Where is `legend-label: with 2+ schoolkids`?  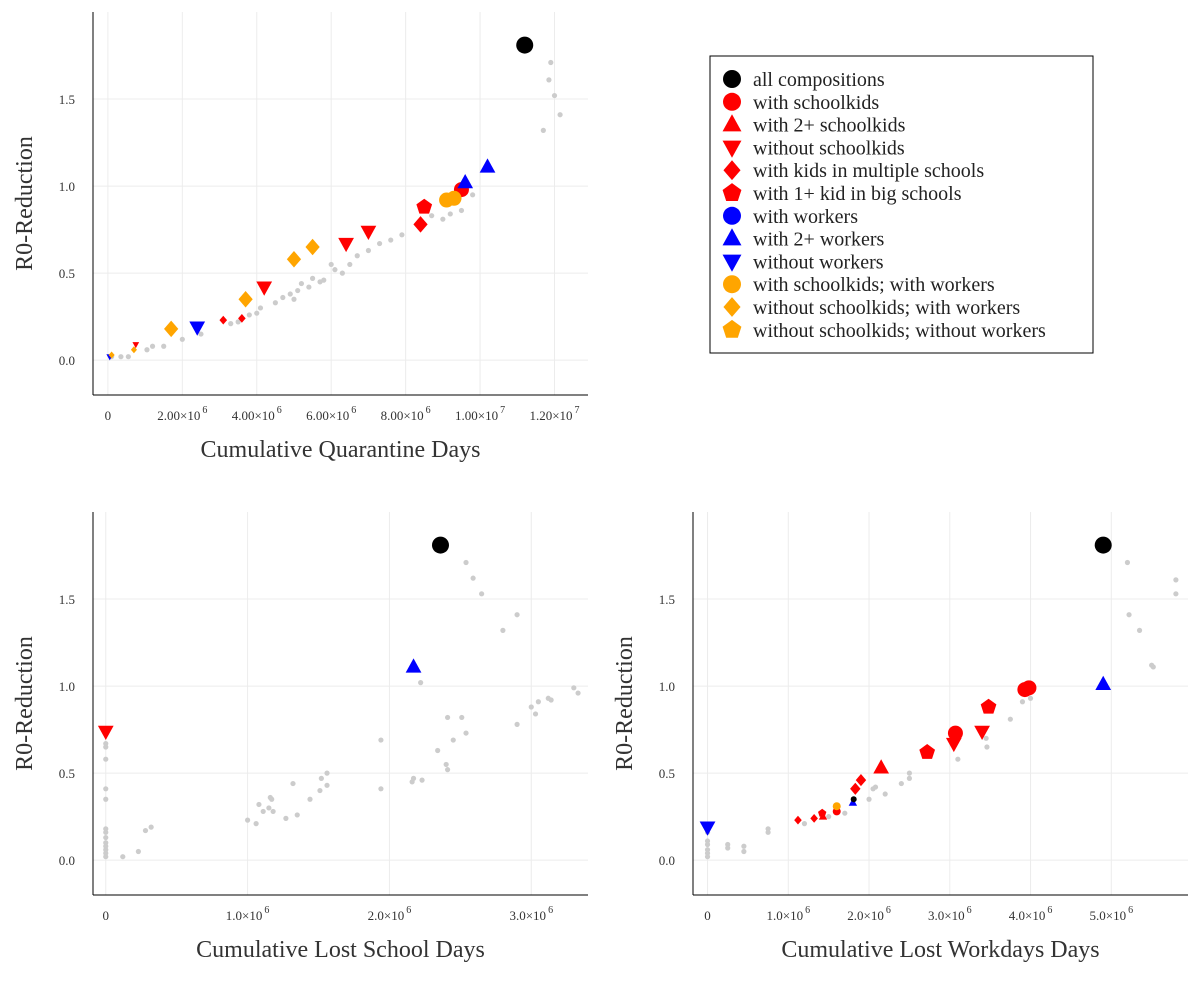
legend-label: with 2+ schoolkids is located at coordinates (829, 126).